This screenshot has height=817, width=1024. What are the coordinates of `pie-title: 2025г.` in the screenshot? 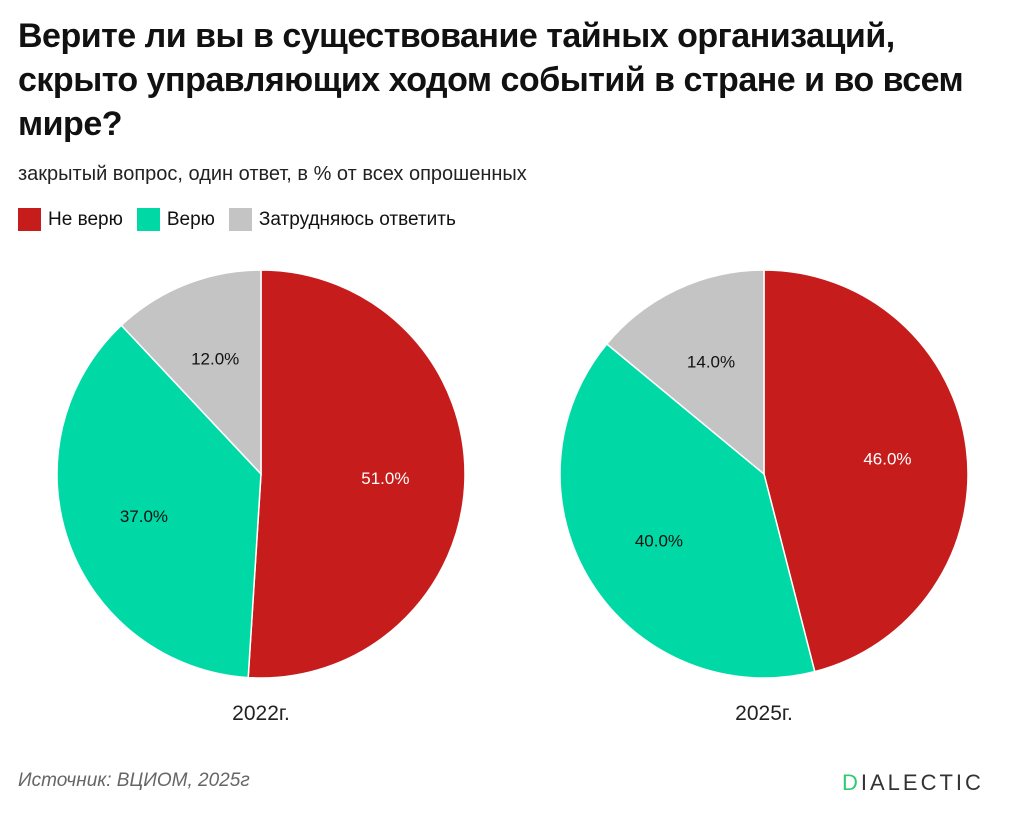 It's located at (764, 713).